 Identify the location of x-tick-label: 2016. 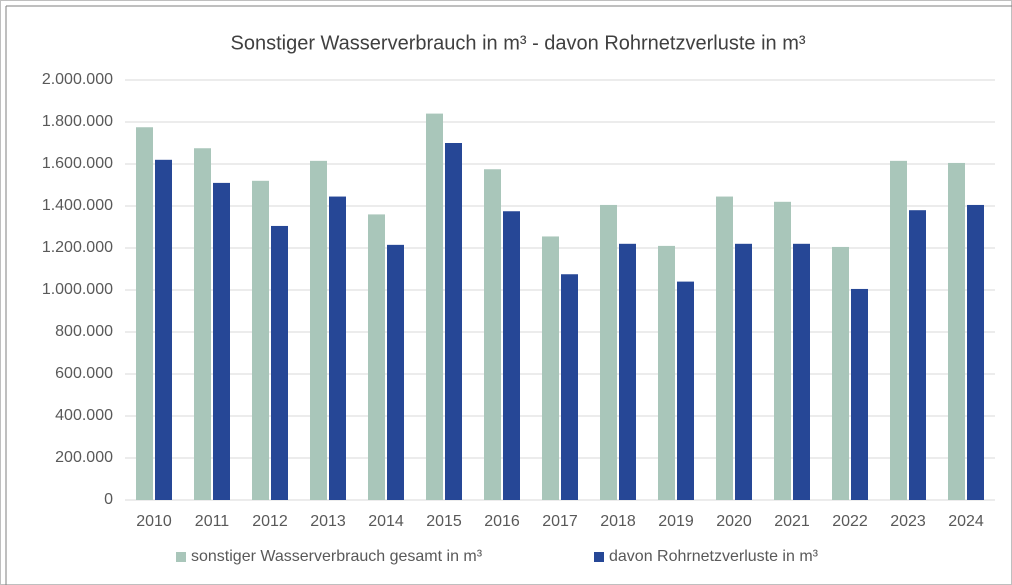
(502, 521).